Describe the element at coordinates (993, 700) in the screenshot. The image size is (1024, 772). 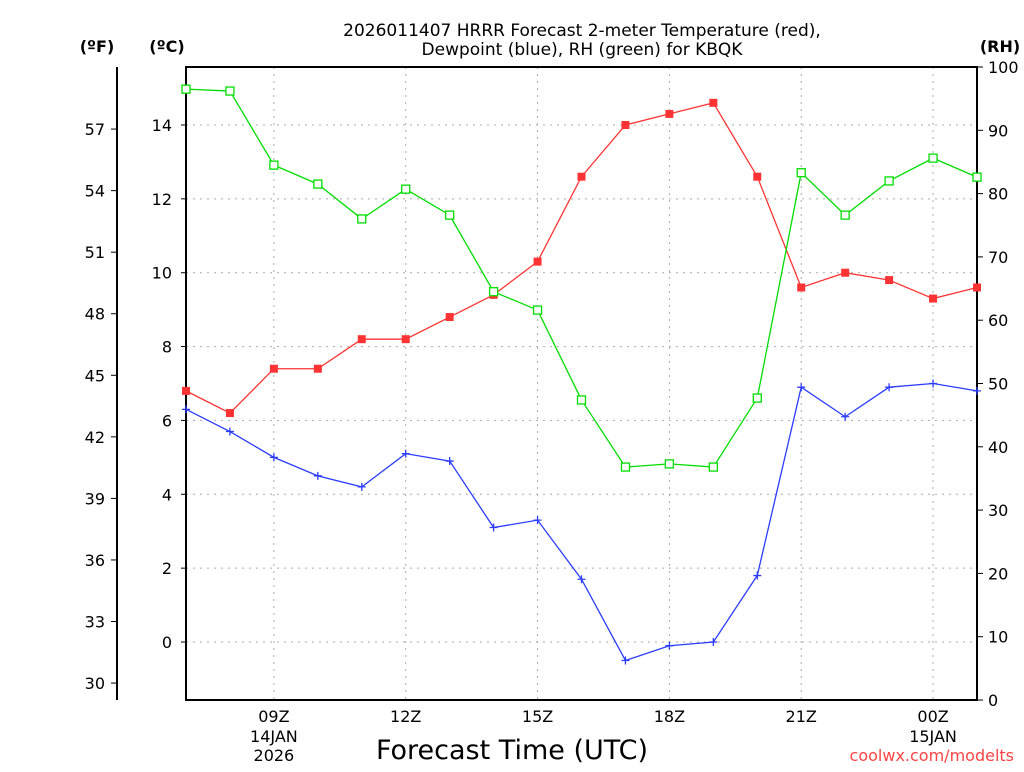
I see `y-tick-label-rh: 0` at that location.